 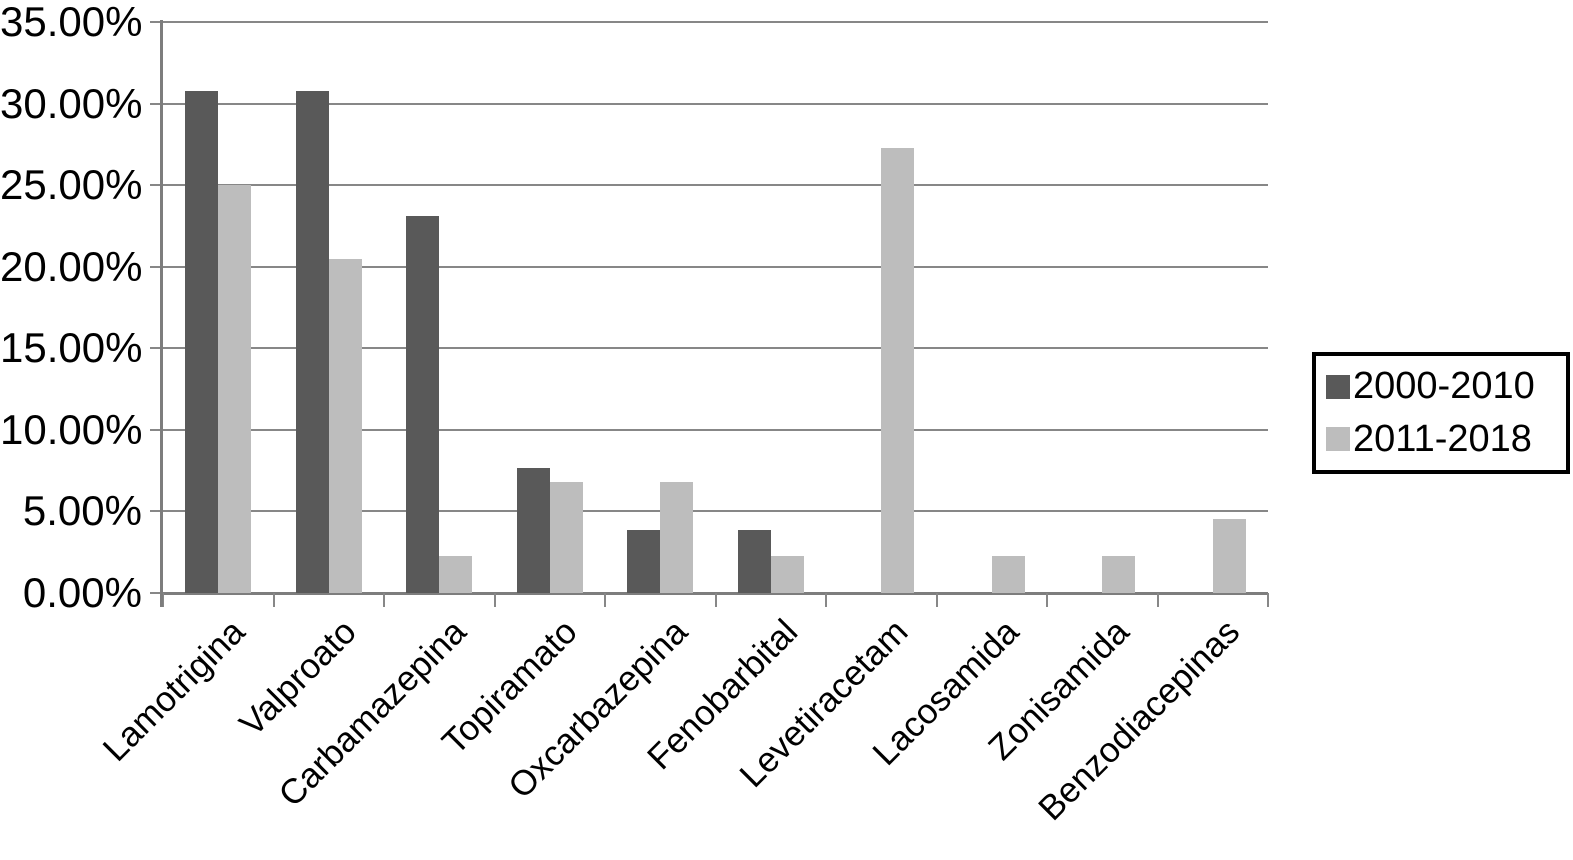 What do you see at coordinates (161, 313) in the screenshot?
I see `y-axis-line` at bounding box center [161, 313].